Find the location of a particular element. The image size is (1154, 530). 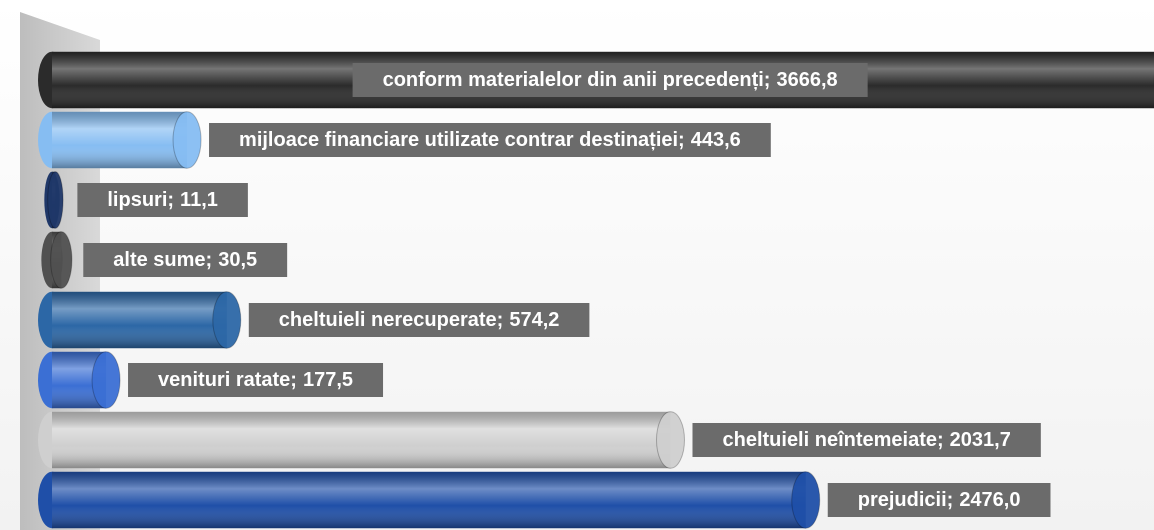

value-label: 443,6 is located at coordinates (716, 140).